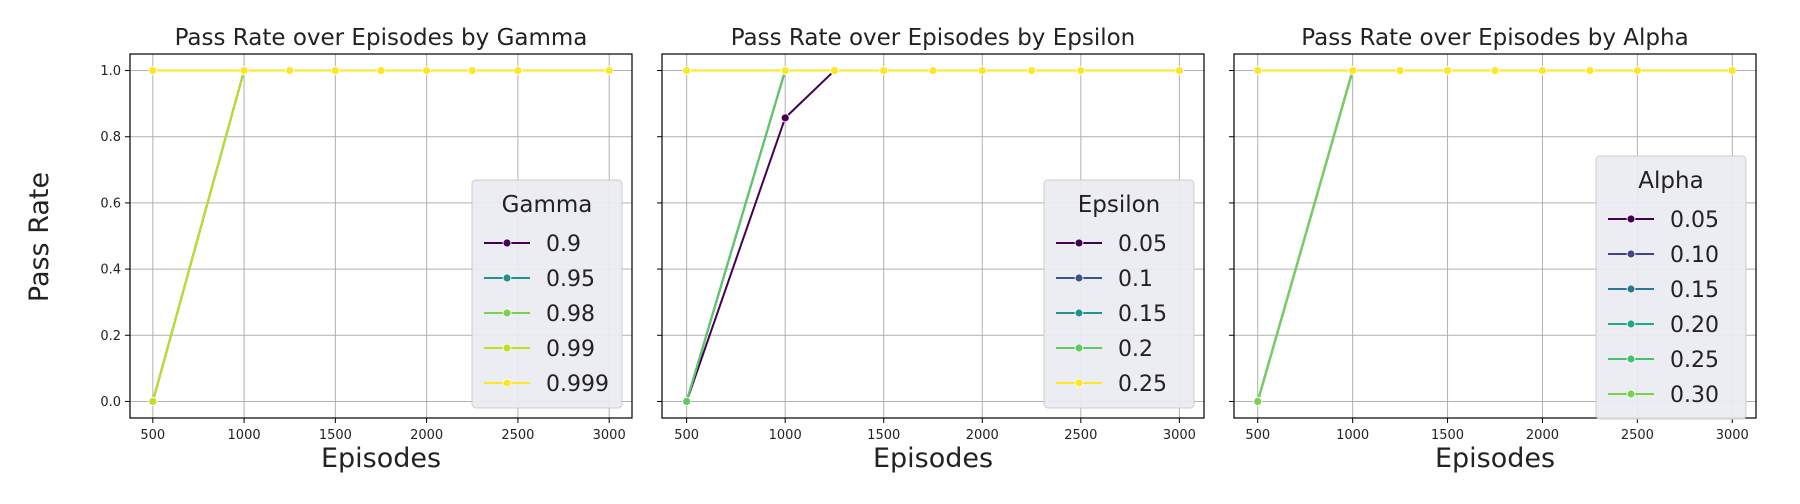  Describe the element at coordinates (933, 38) in the screenshot. I see `chart-title: Pass Rate over Episodes by Epsilon` at that location.